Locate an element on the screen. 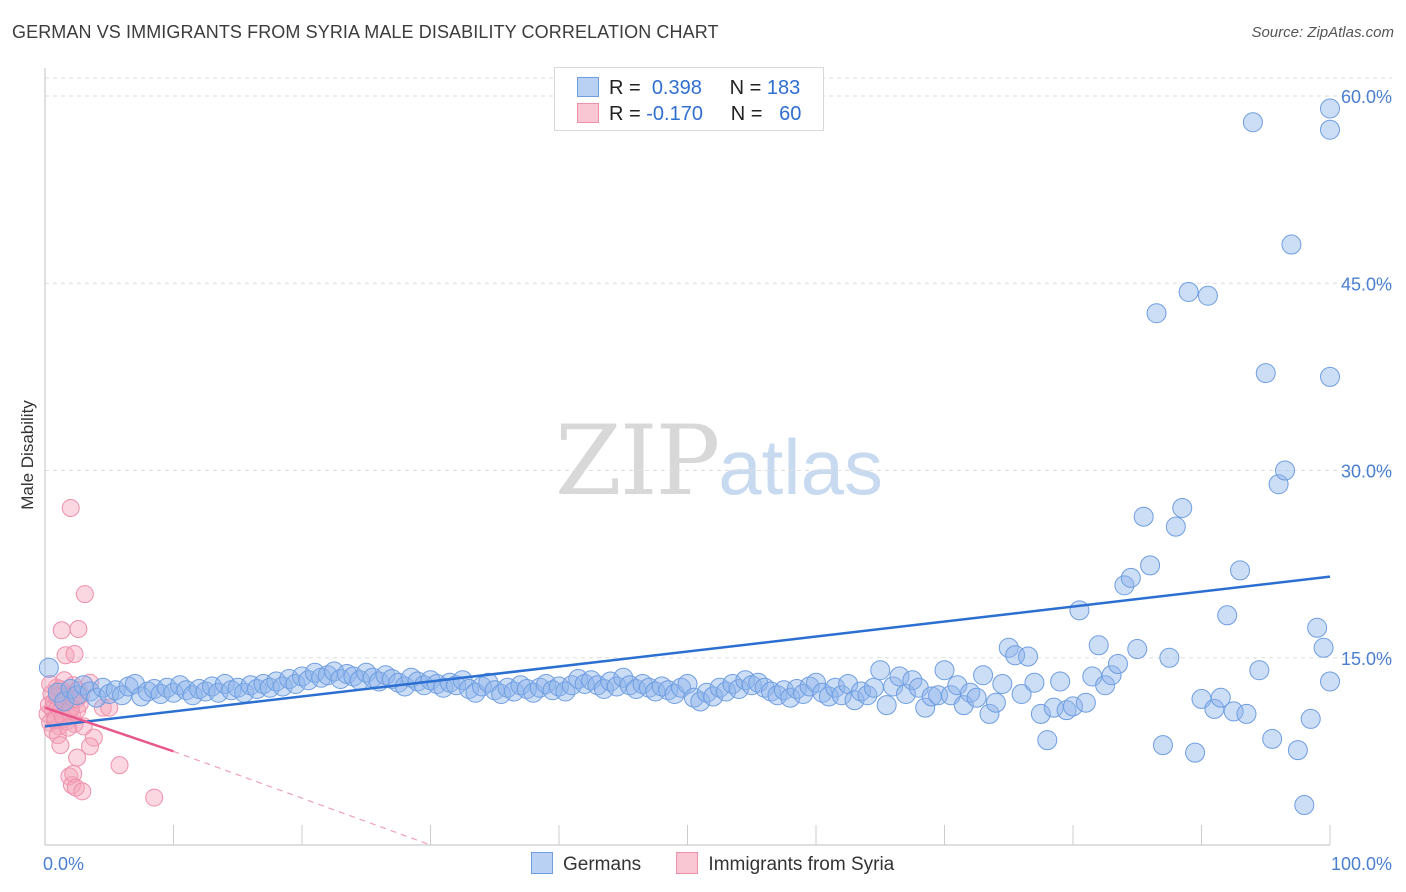 This screenshot has width=1406, height=892. legend-r-label: R = is located at coordinates (625, 88).